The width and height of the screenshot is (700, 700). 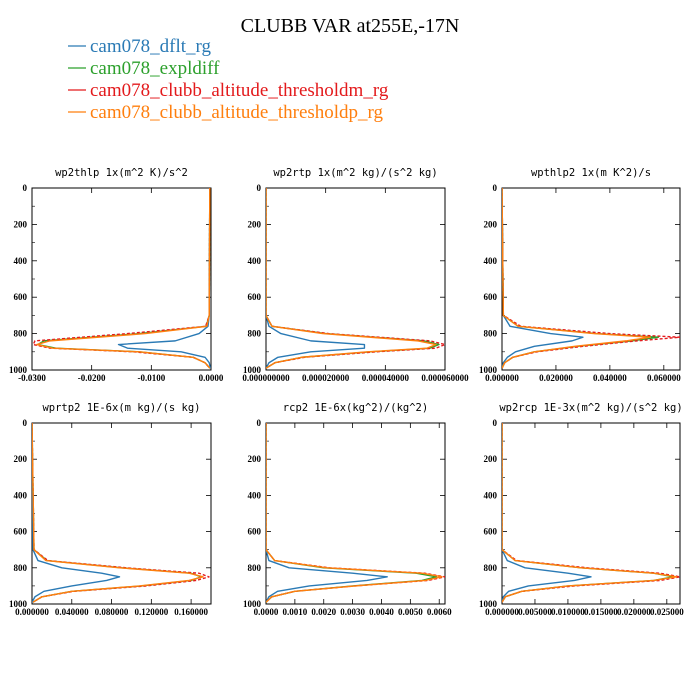 What do you see at coordinates (92, 378) in the screenshot?
I see `x-tick-label: -0.0200` at bounding box center [92, 378].